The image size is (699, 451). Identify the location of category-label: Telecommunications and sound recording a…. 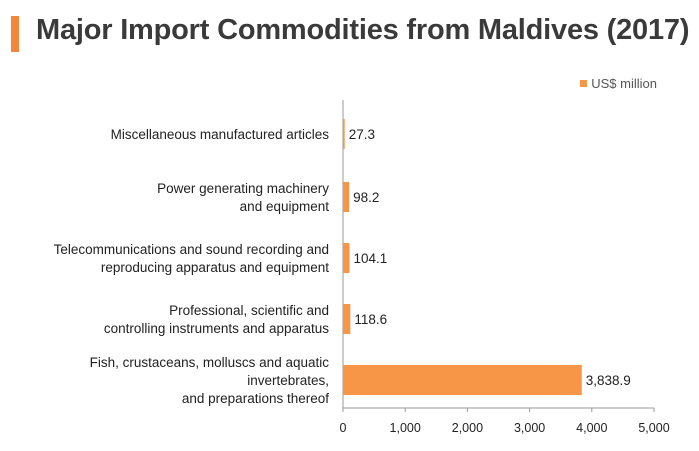
(191, 249).